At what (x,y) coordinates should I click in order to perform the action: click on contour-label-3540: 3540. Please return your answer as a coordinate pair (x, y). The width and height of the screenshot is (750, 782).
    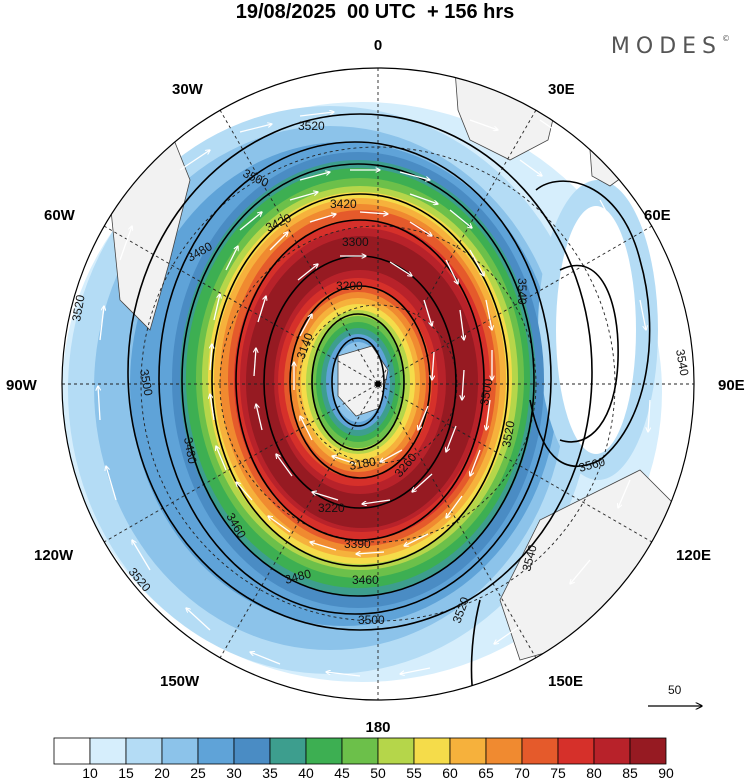
    Looking at the image, I should click on (522, 291).